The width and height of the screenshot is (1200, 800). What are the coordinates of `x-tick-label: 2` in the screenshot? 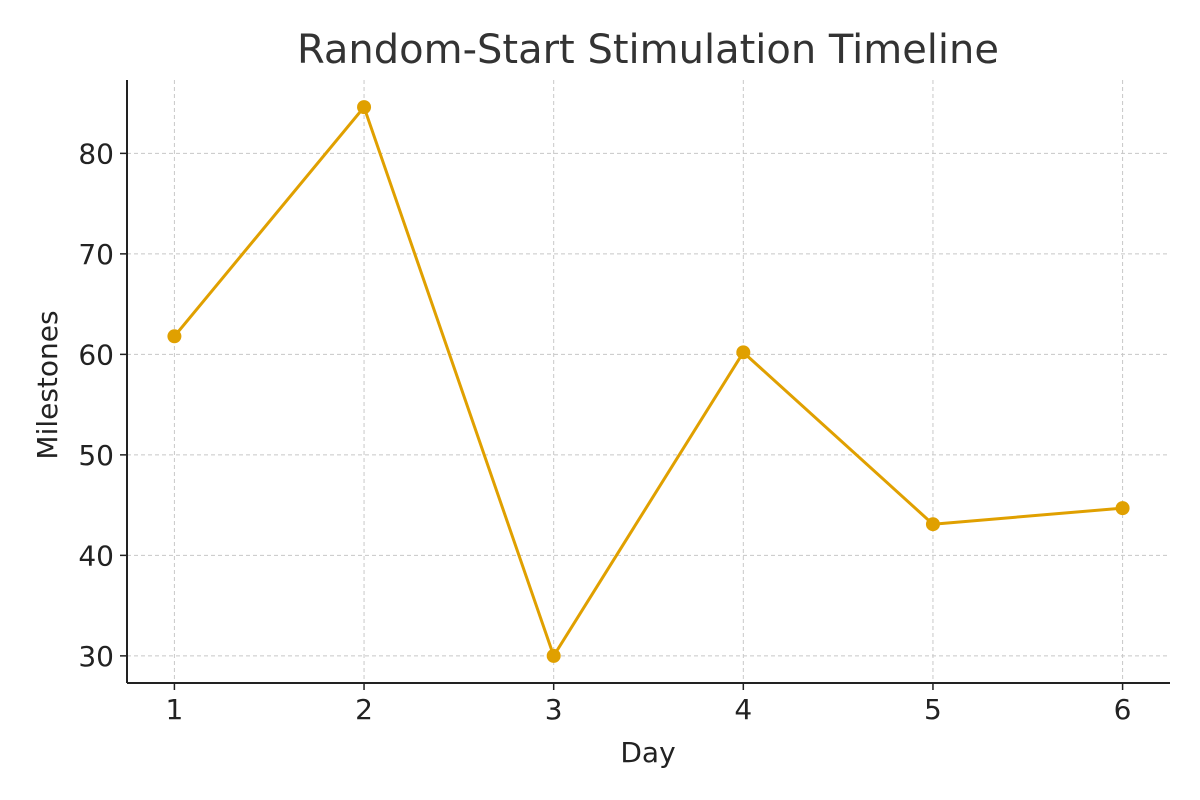 It's located at (364, 709).